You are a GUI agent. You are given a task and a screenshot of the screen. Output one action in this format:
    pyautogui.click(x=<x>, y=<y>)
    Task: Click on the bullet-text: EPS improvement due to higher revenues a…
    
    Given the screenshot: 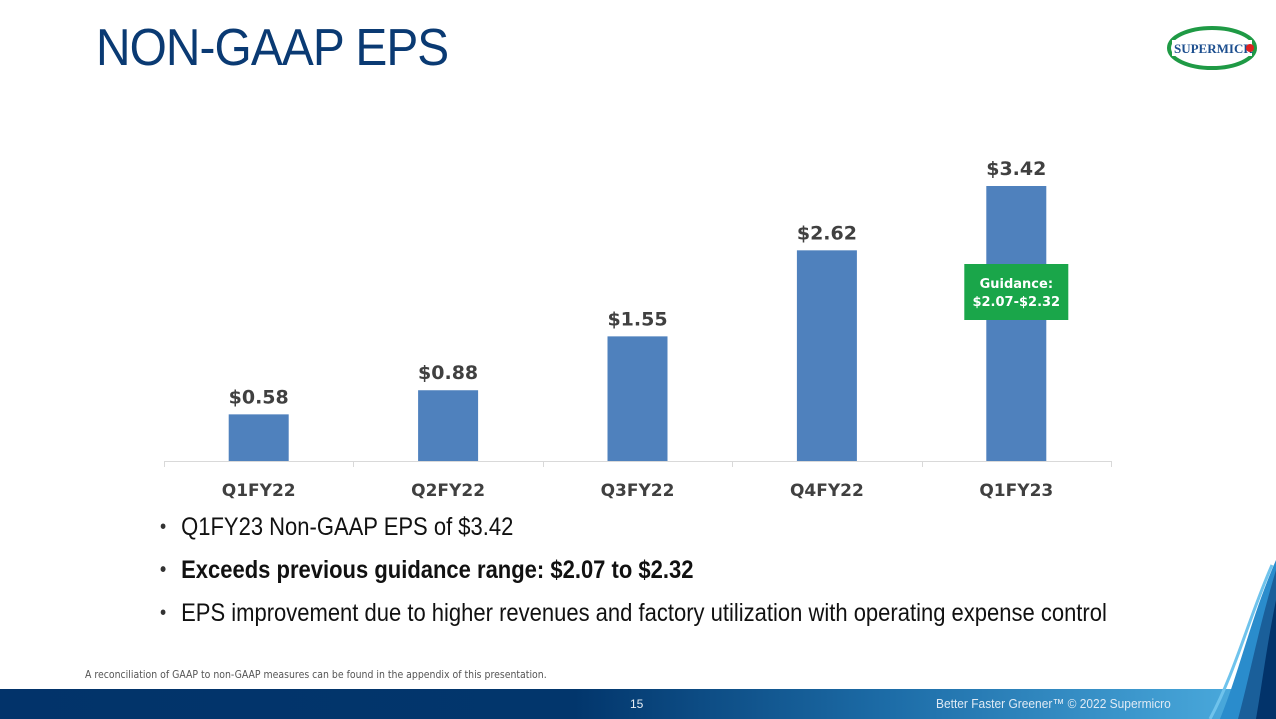 What is the action you would take?
    pyautogui.click(x=644, y=613)
    